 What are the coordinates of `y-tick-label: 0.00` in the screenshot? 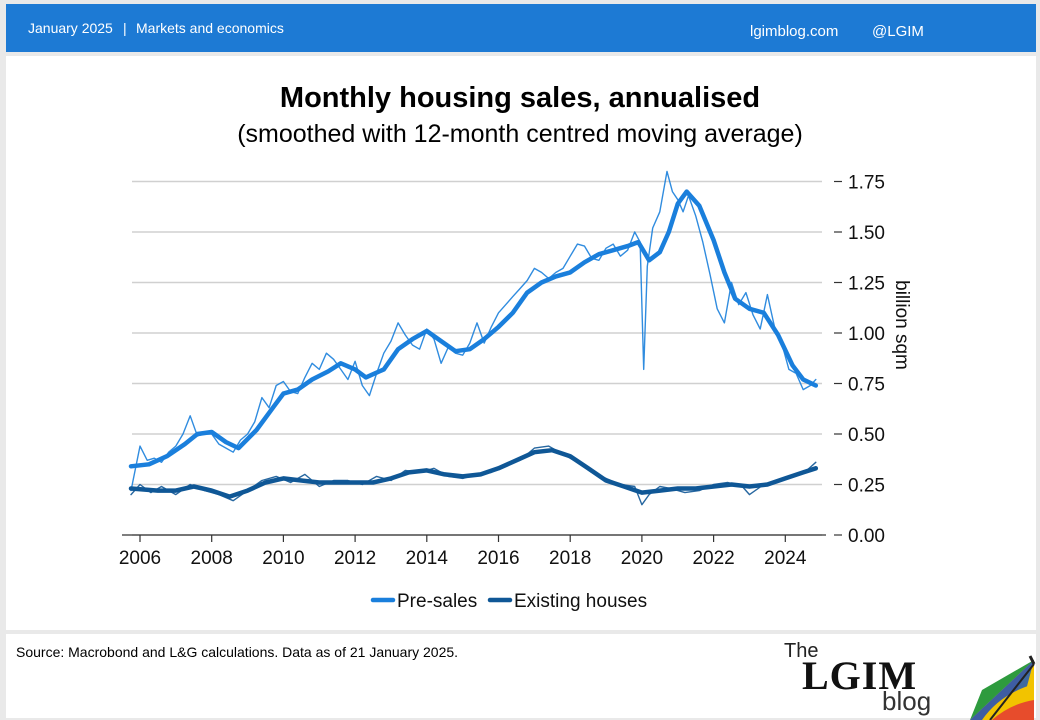 It's located at (866, 536).